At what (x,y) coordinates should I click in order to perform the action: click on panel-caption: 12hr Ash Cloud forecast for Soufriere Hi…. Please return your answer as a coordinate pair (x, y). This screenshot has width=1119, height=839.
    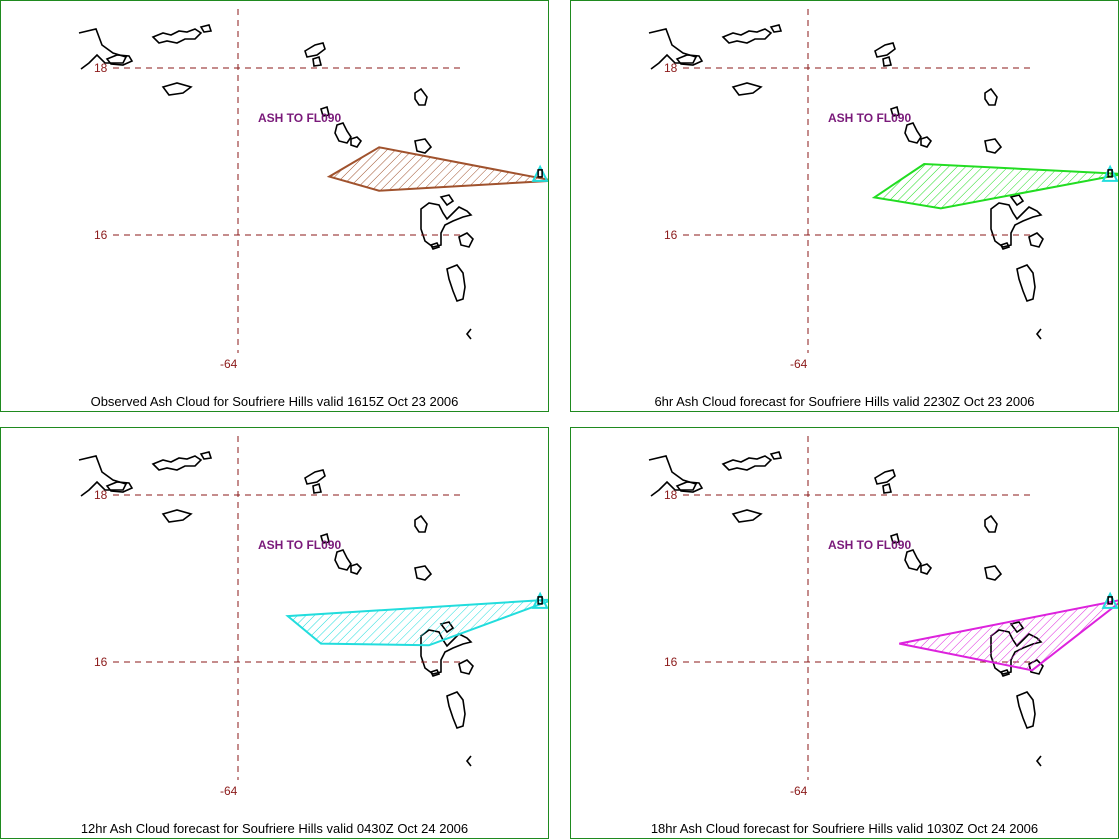
    Looking at the image, I should click on (274, 828).